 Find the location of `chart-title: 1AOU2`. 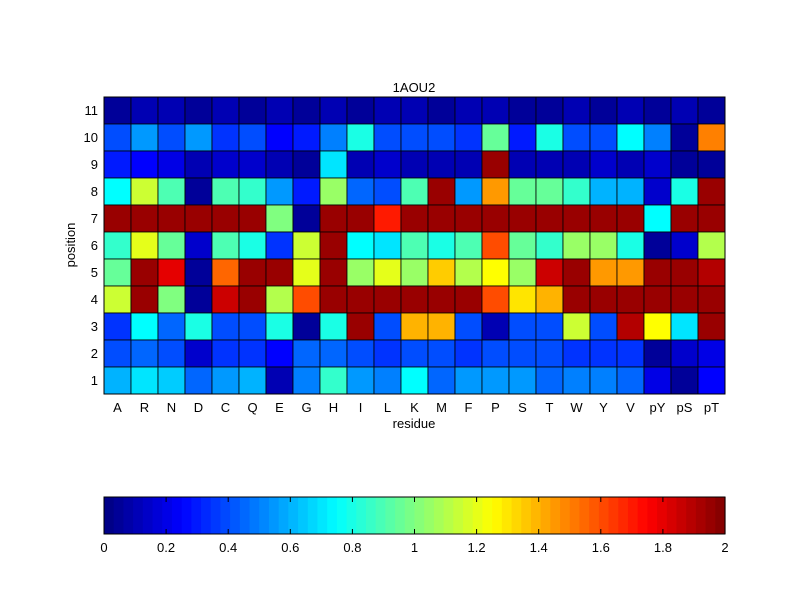

chart-title: 1AOU2 is located at coordinates (414, 87).